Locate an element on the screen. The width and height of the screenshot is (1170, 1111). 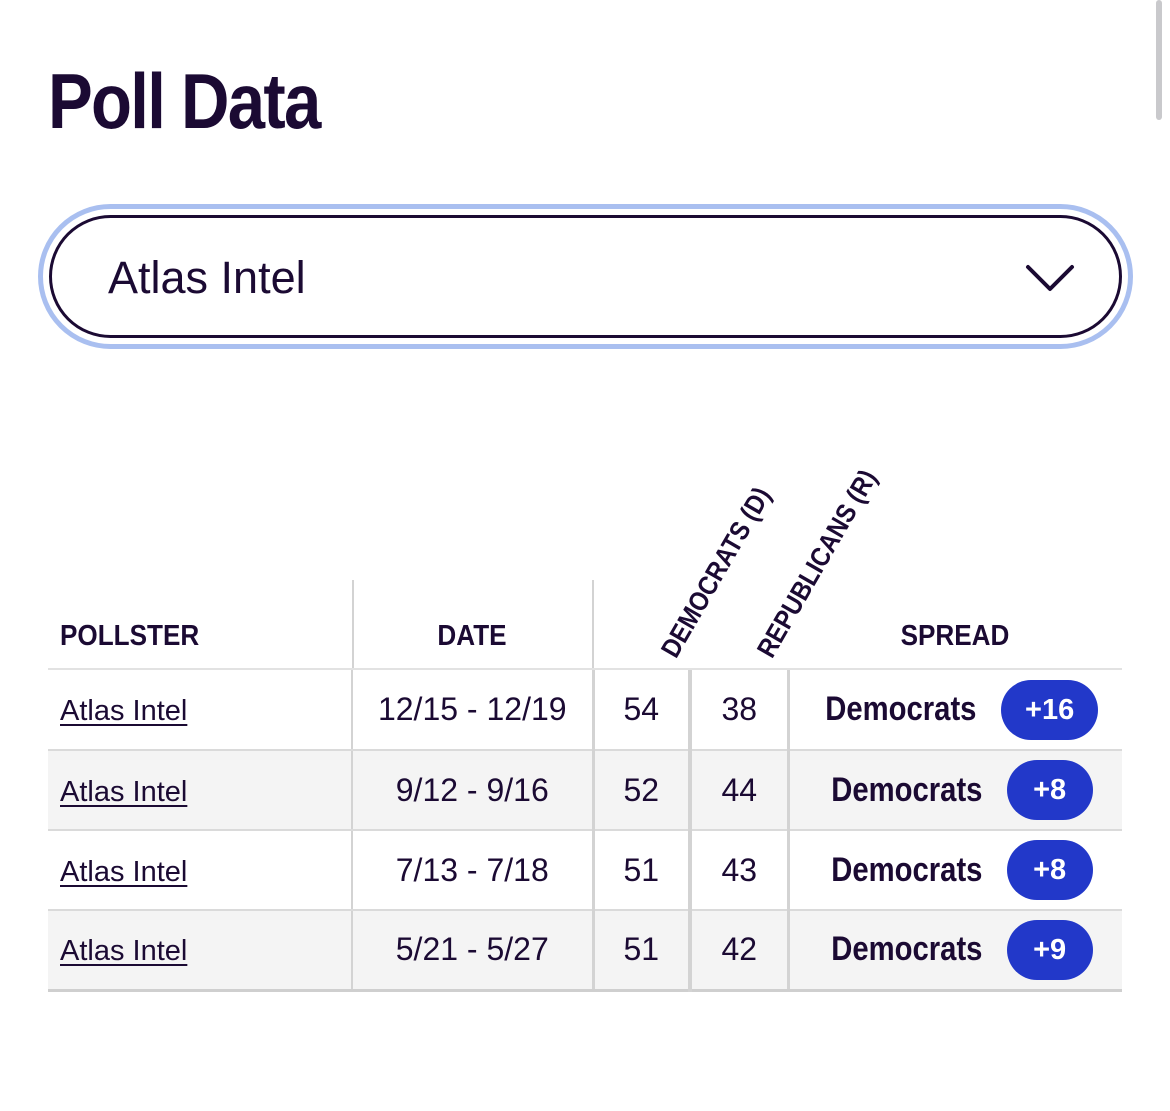
pollster-select-value: Atlas Intel is located at coordinates (207, 277).